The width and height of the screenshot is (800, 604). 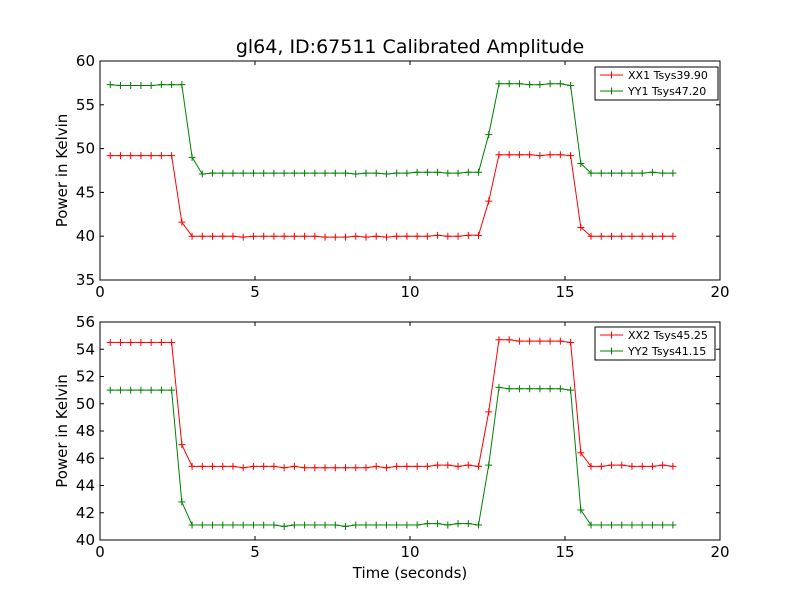 I want to click on legend-label: YY1 Tsys47.20, so click(x=666, y=91).